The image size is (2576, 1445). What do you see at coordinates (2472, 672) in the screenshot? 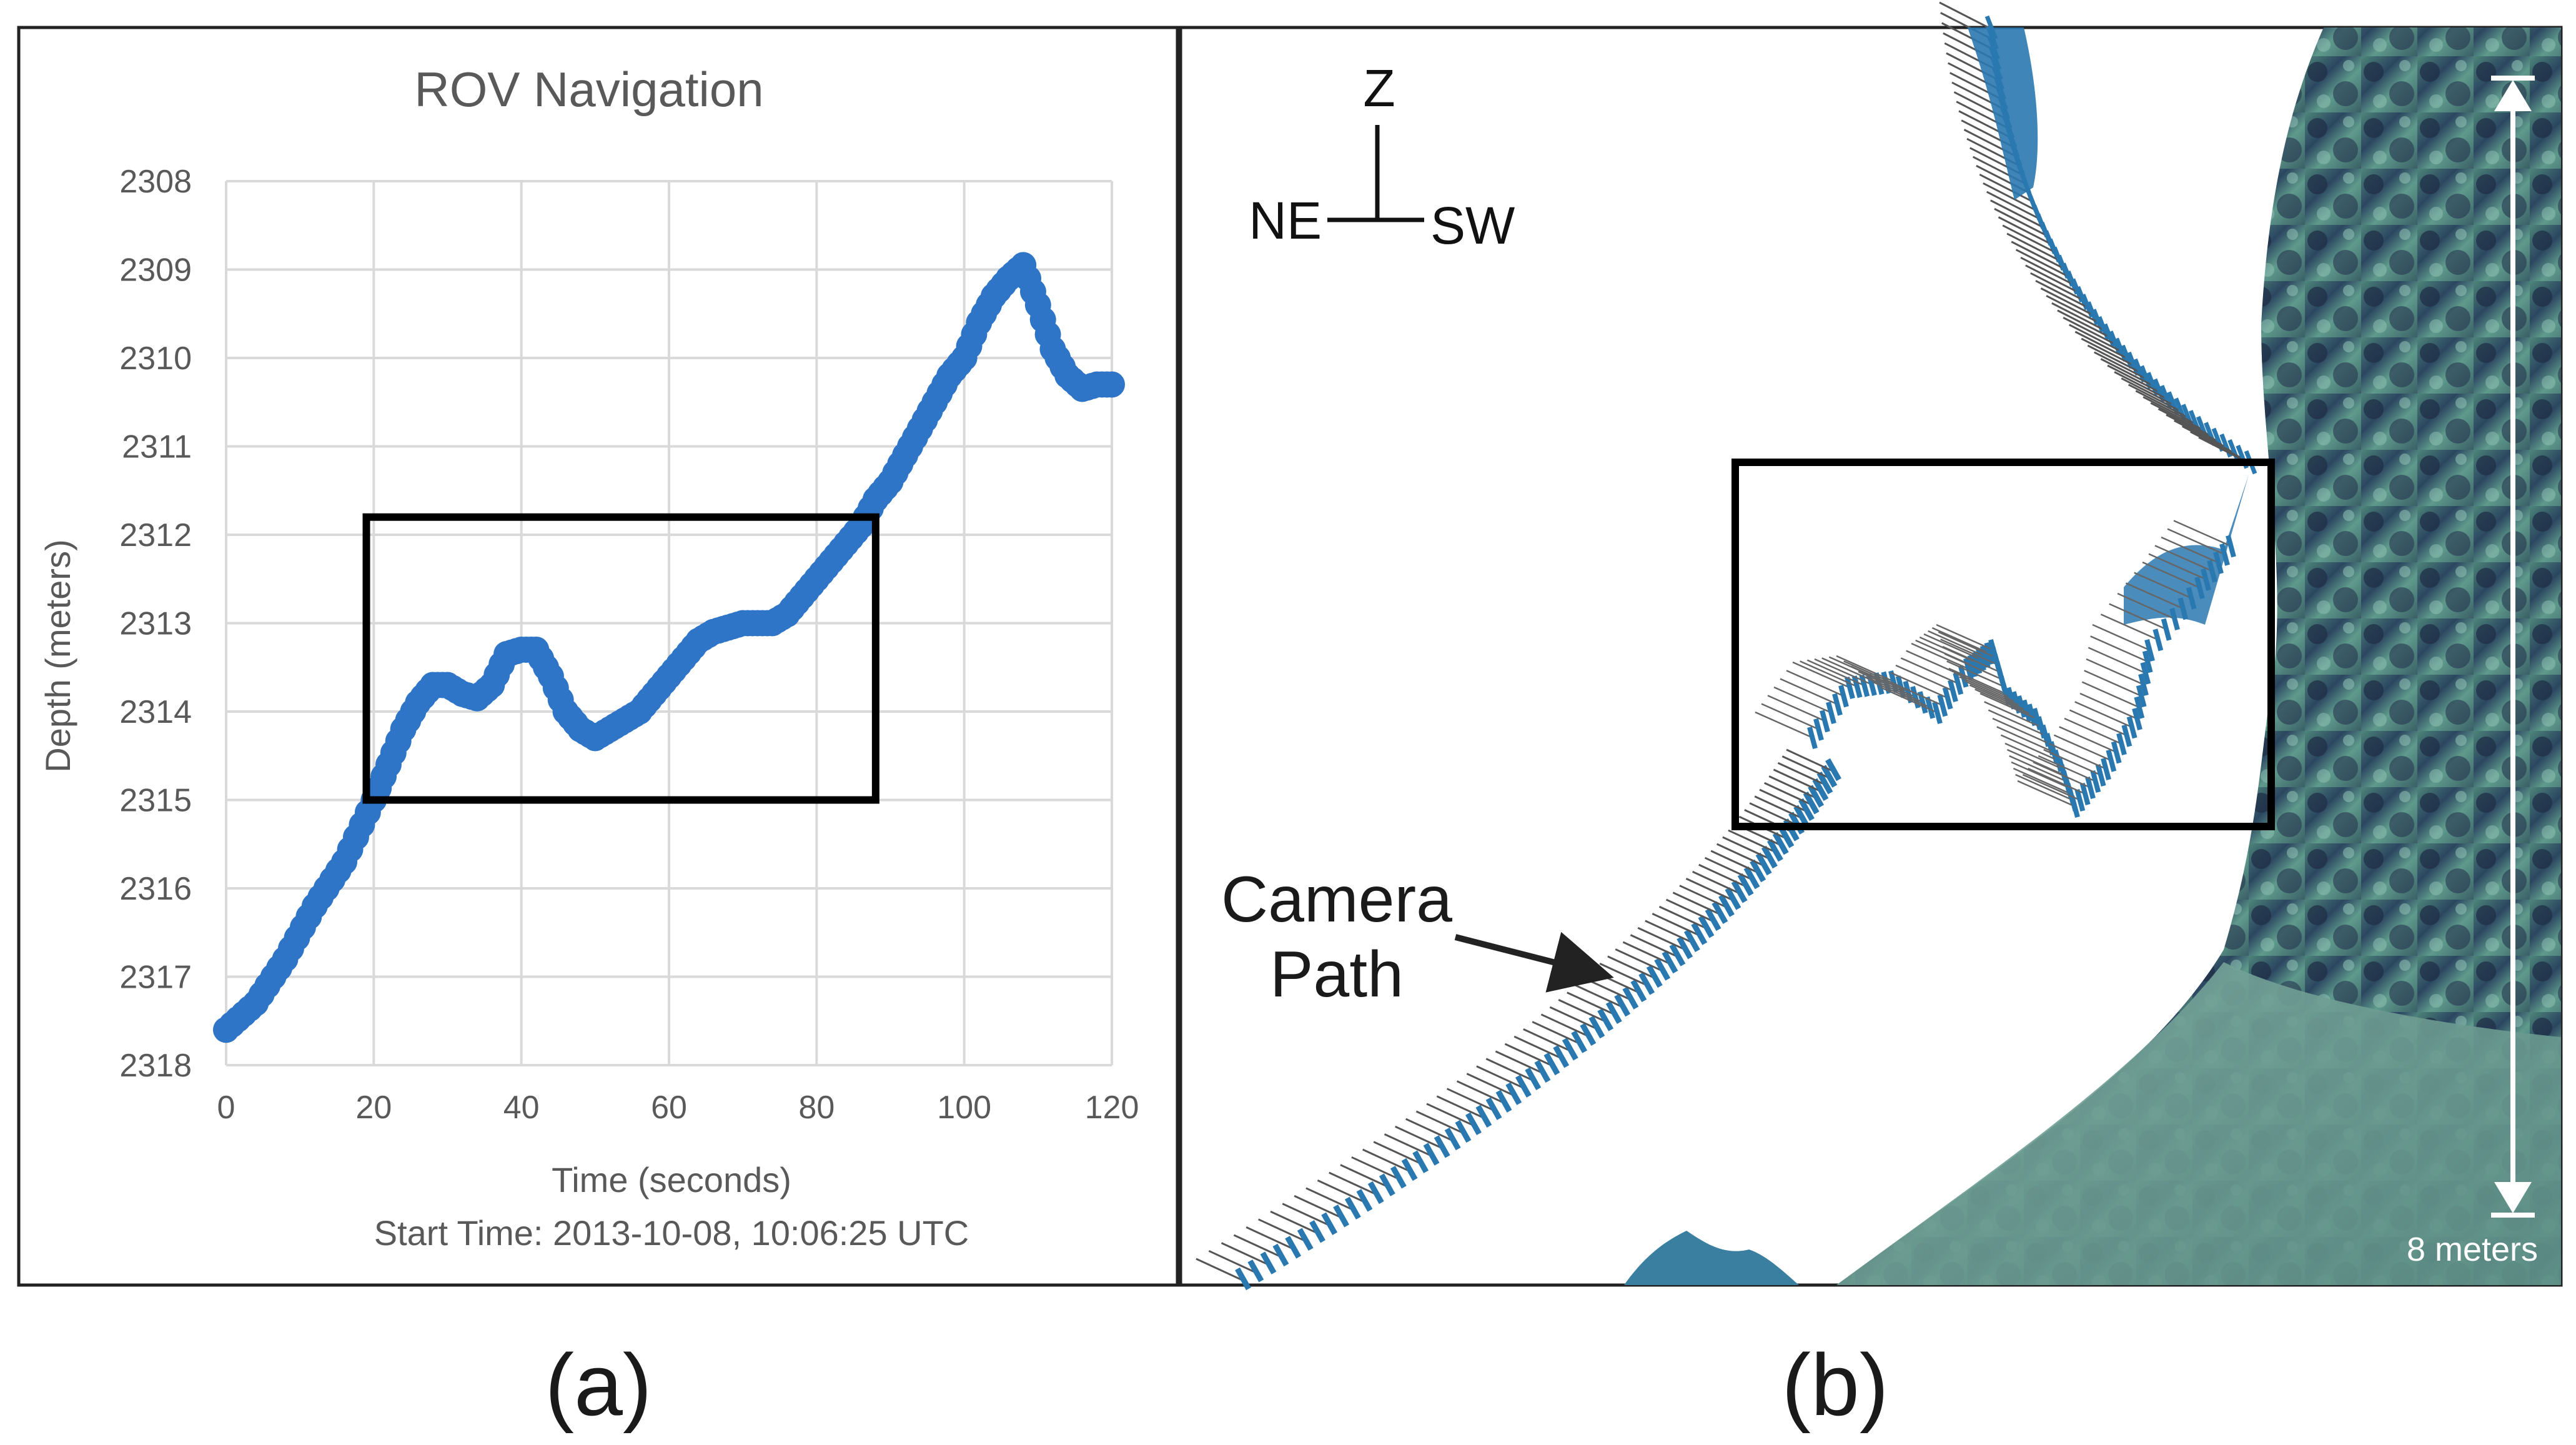
I see `scale-bar: 8 meters` at bounding box center [2472, 672].